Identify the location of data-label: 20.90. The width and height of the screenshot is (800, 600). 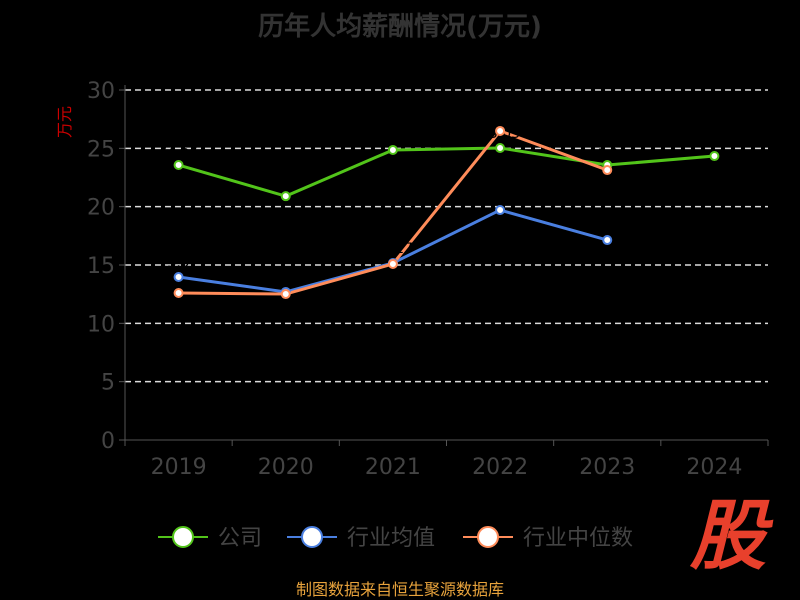
(286, 182).